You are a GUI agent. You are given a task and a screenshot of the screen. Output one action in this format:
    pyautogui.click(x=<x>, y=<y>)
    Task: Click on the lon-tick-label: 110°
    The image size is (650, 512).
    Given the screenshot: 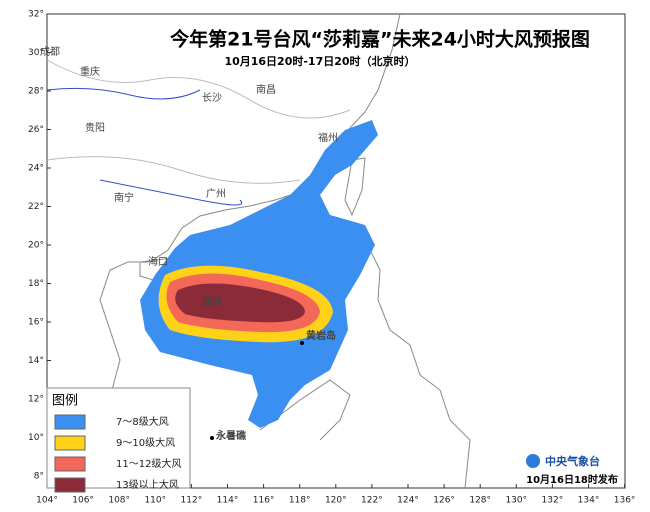 What is the action you would take?
    pyautogui.click(x=155, y=501)
    